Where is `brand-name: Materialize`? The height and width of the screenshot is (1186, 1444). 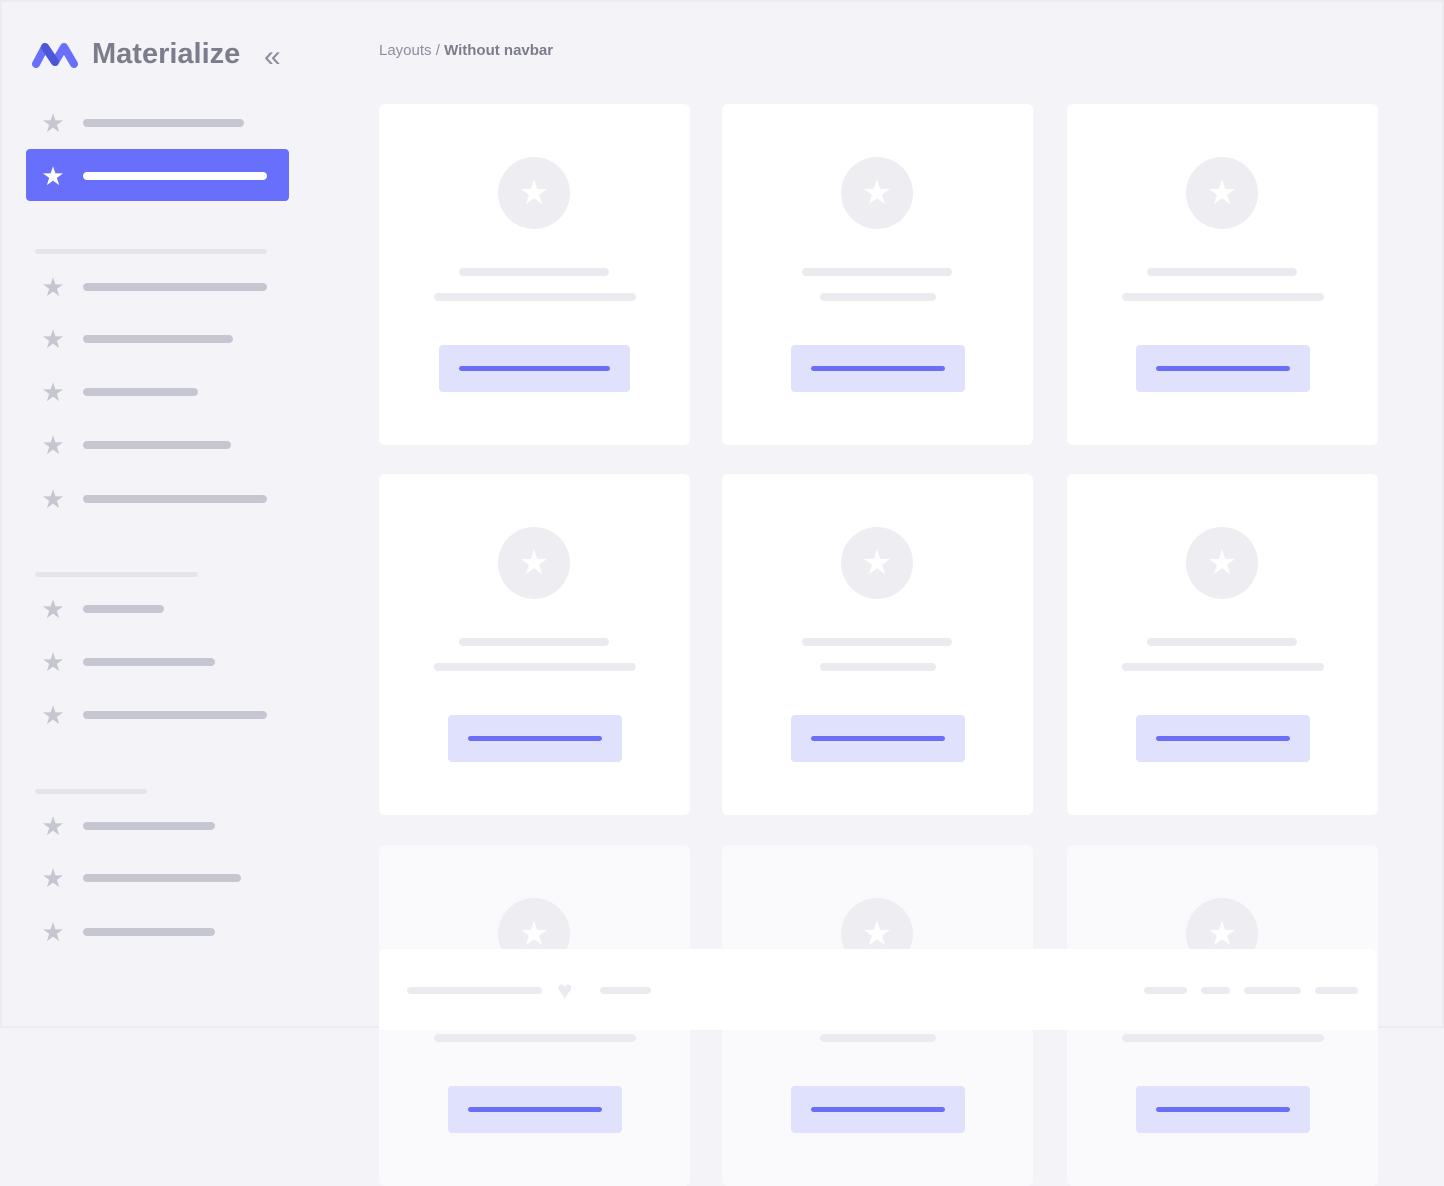 brand-name: Materialize is located at coordinates (166, 54).